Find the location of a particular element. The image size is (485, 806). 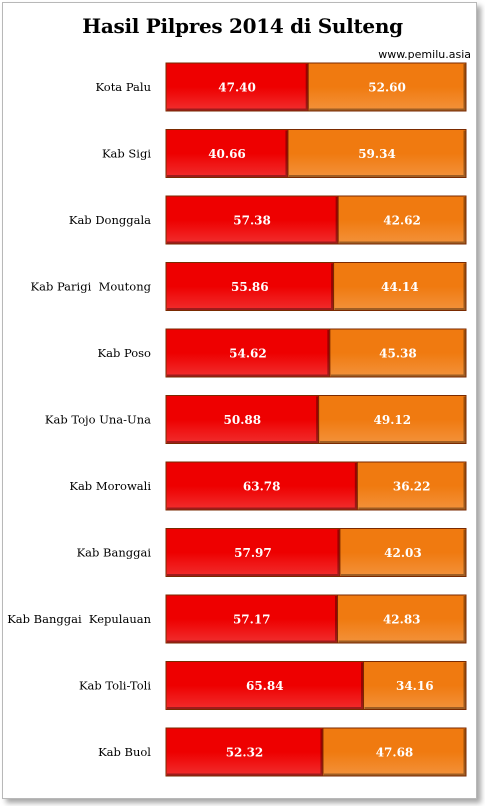

value-label-kab-banggai-kepulauan-series-1: 57.17 is located at coordinates (252, 620).